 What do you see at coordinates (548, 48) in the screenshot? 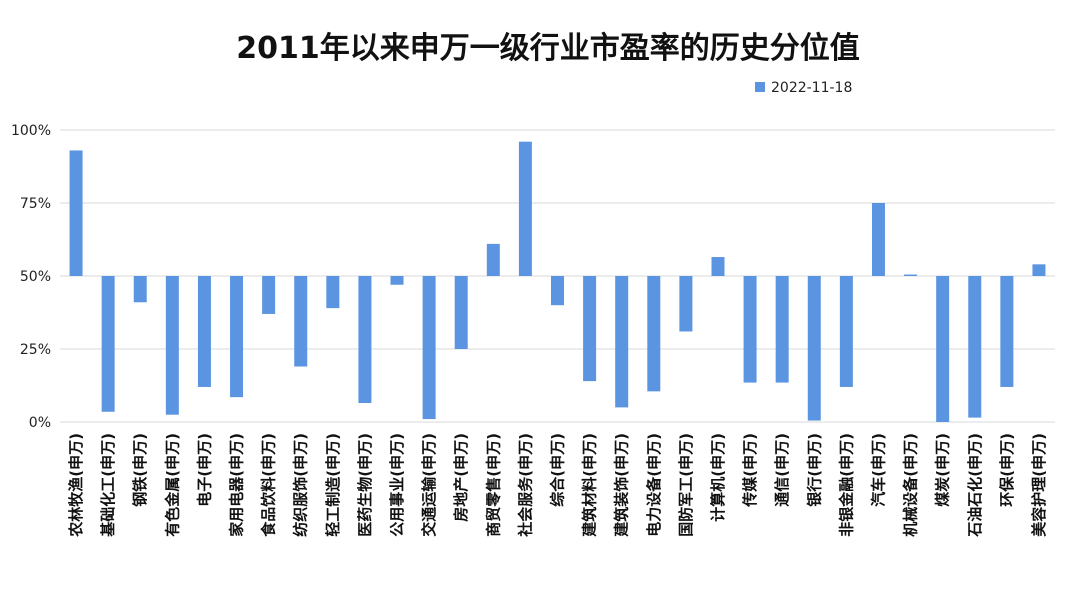
I see `chart-title: 2011年以来申万一级行业市盈率的历史分位值` at bounding box center [548, 48].